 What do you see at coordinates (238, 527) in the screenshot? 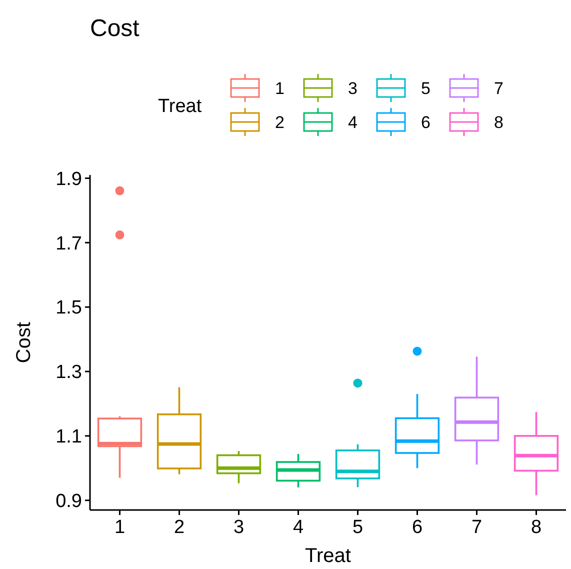
I see `x-tick-label: 3` at bounding box center [238, 527].